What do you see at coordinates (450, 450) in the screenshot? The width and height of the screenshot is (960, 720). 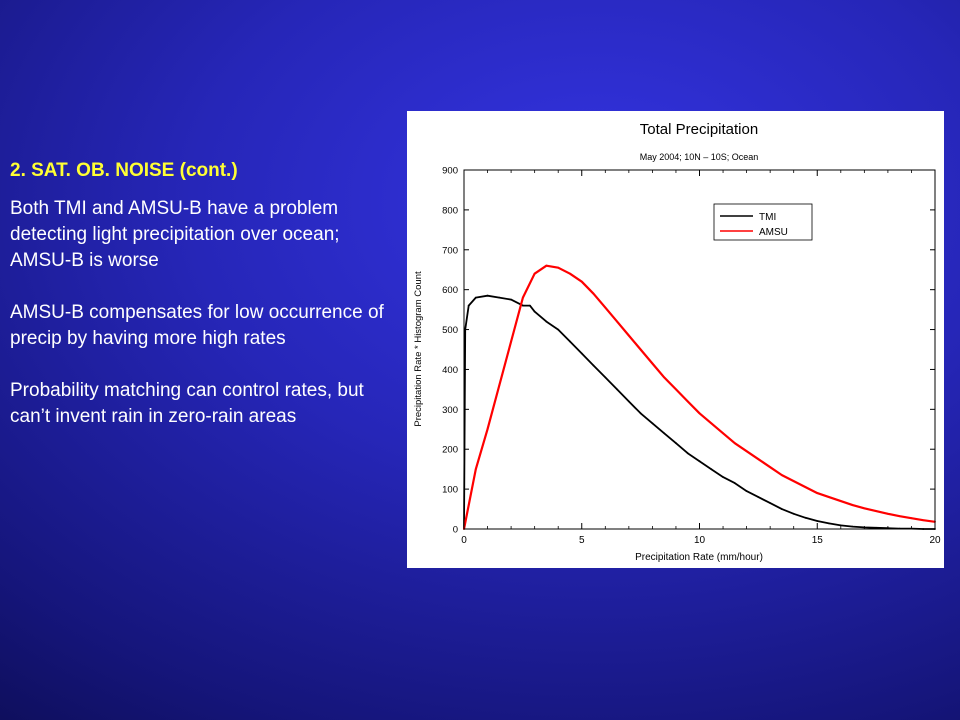 I see `y-tick-label-200: 200` at bounding box center [450, 450].